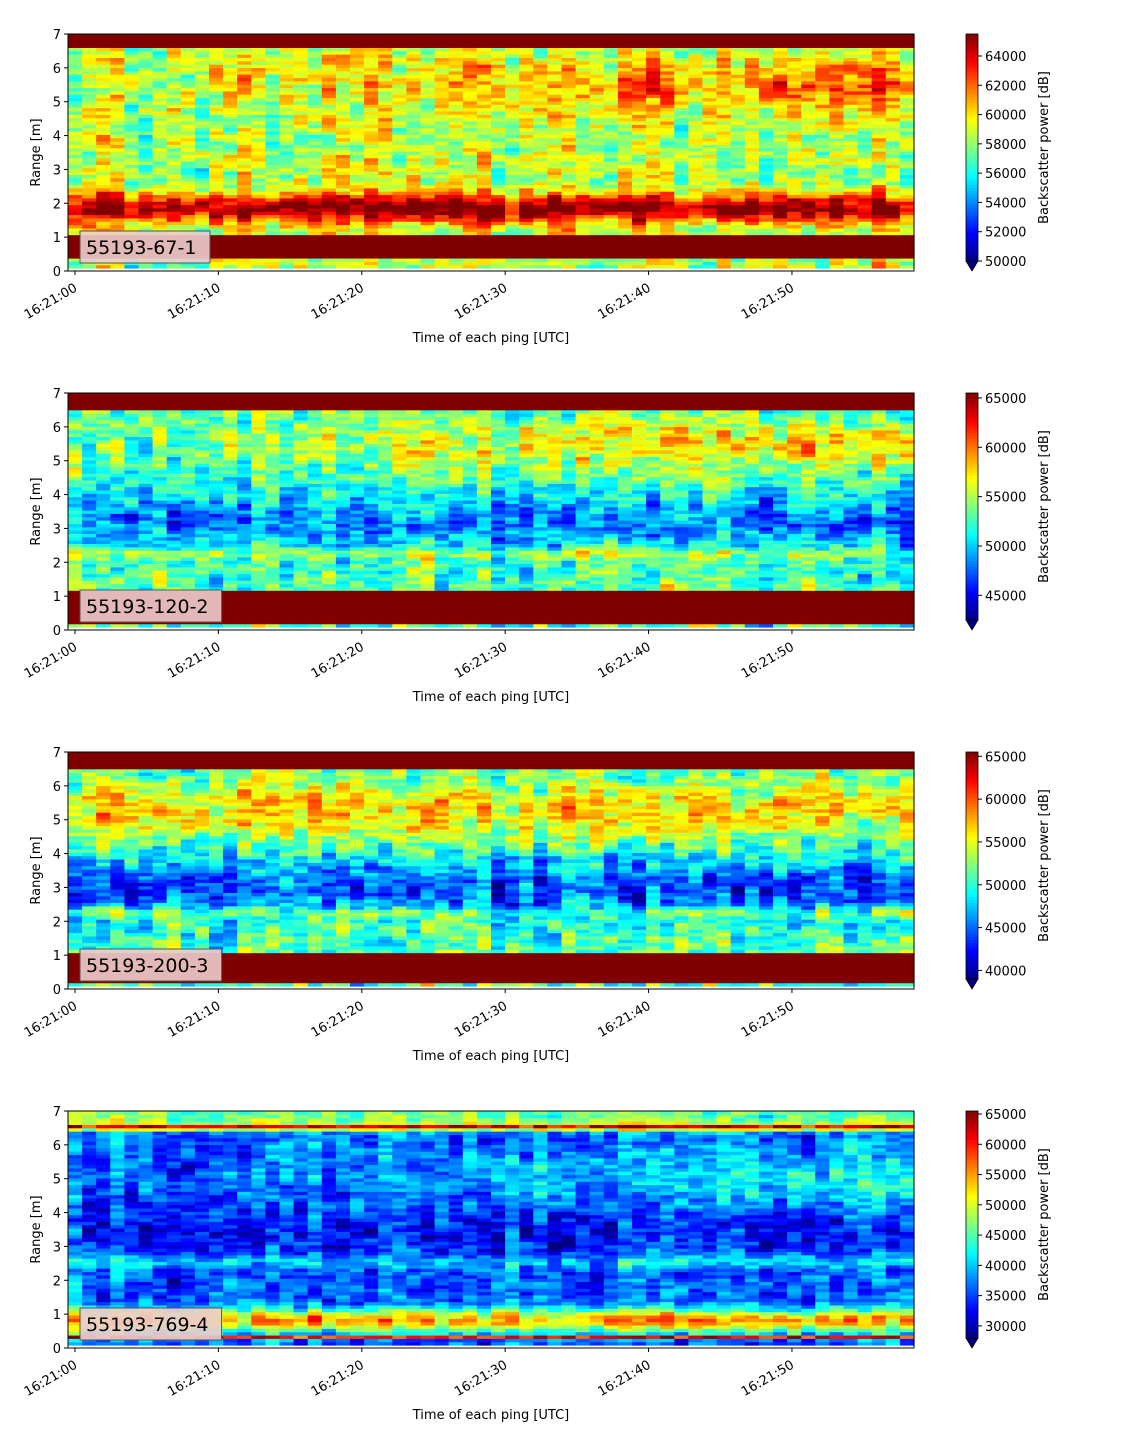 Image resolution: width=1140 pixels, height=1436 pixels. Describe the element at coordinates (1044, 865) in the screenshot. I see `colorbar-label: Backscatter power [dB]` at that location.